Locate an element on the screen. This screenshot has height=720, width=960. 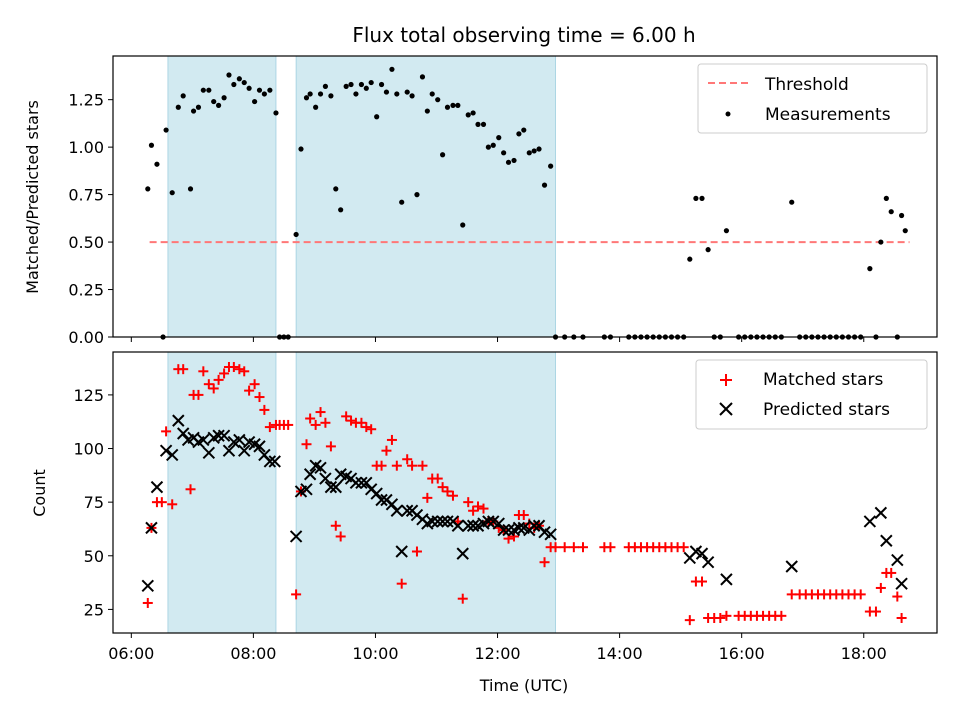
top-legend-box is located at coordinates (812, 98).